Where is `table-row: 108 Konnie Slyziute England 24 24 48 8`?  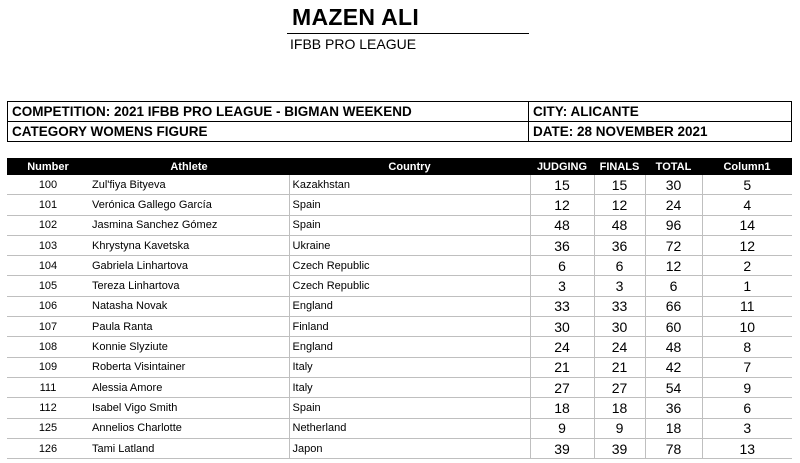 table-row: 108 Konnie Slyziute England 24 24 48 8 is located at coordinates (399, 347).